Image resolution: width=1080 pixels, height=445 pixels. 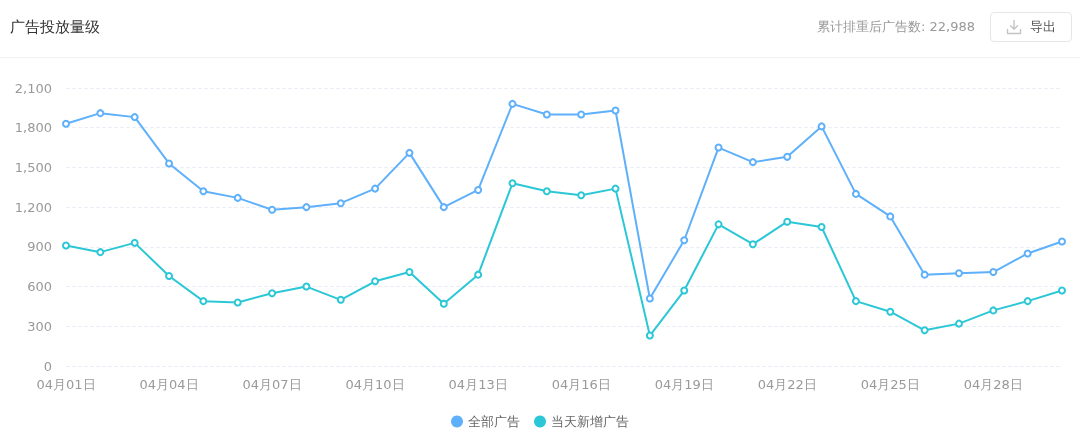 I want to click on y-tick-label: 2,100, so click(x=33, y=88).